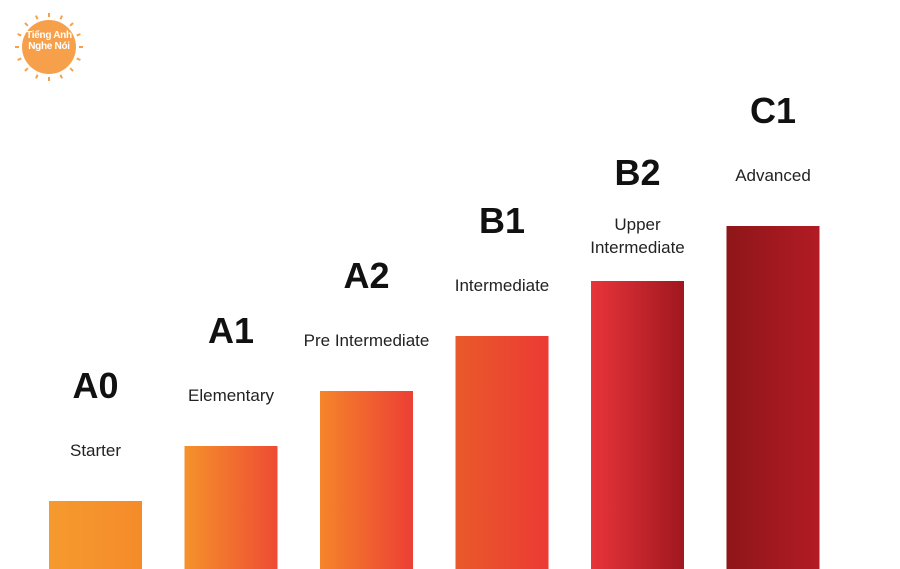  Describe the element at coordinates (502, 220) in the screenshot. I see `level-code-b1: B1` at that location.